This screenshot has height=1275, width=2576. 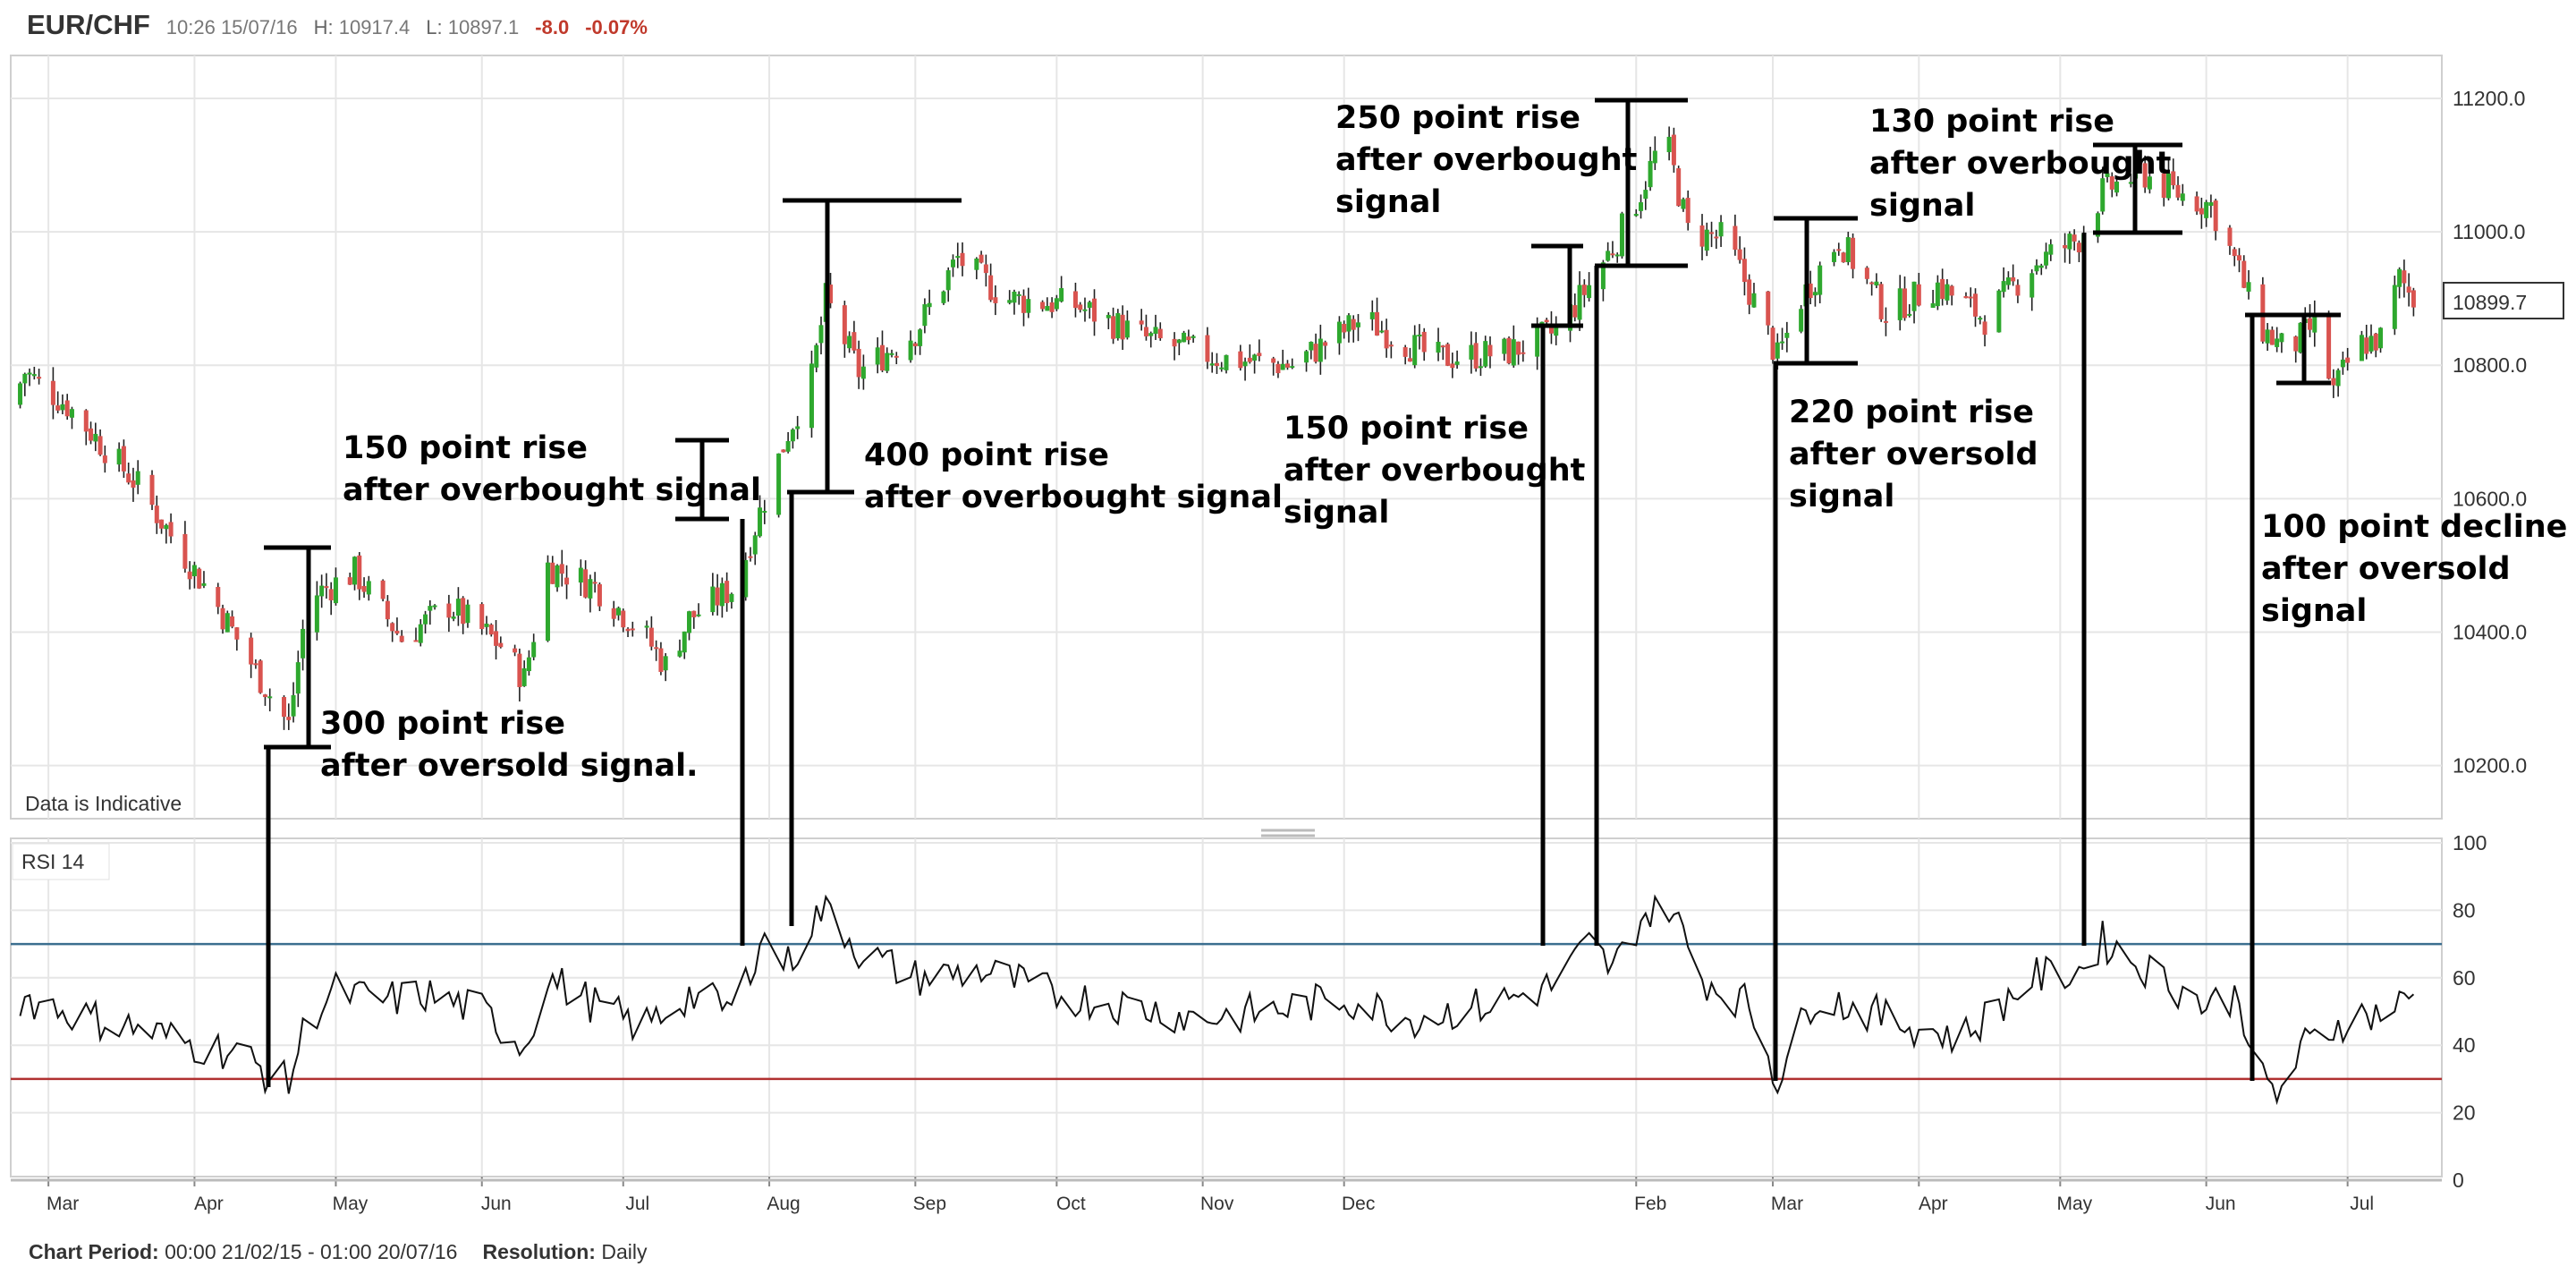 What do you see at coordinates (2464, 978) in the screenshot?
I see `rsi-y-tick: 60` at bounding box center [2464, 978].